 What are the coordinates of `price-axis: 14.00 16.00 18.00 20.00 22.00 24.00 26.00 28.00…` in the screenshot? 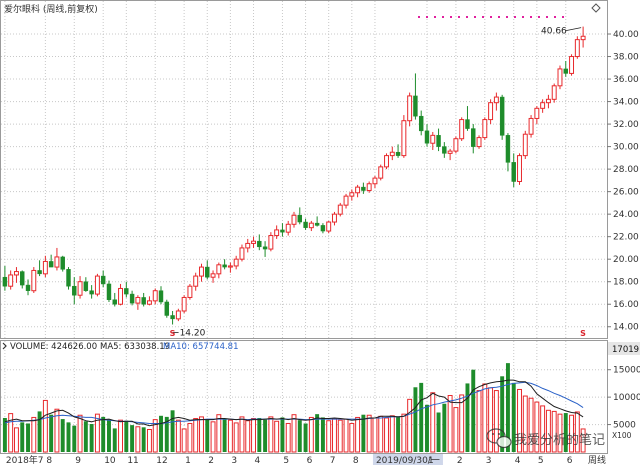 It's located at (623, 181).